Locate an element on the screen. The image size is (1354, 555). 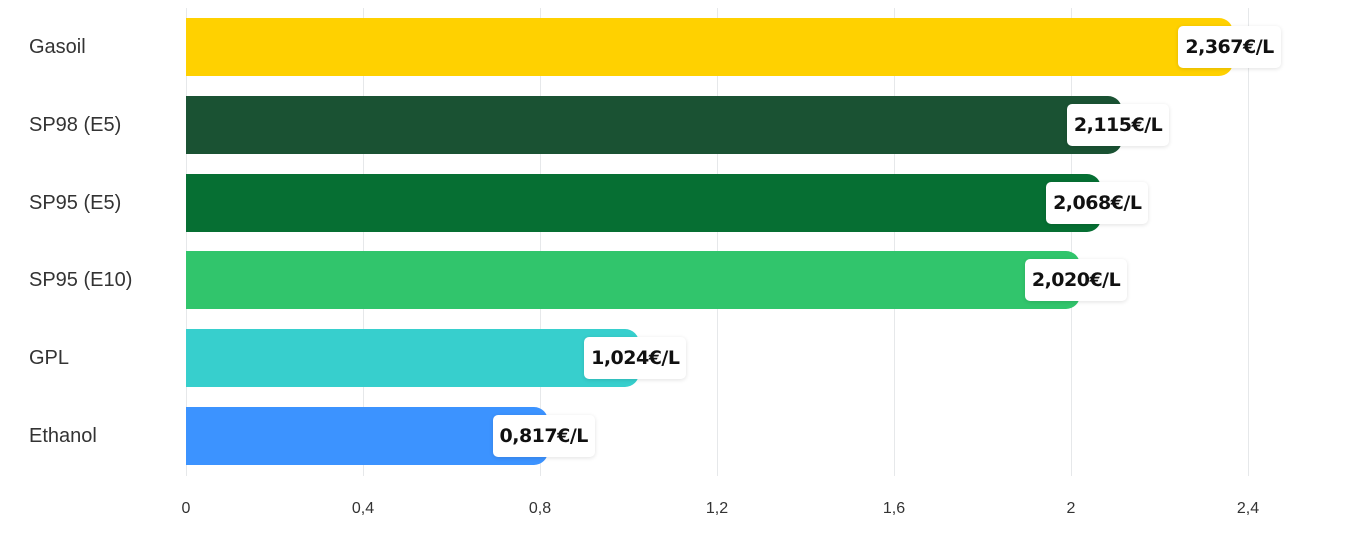
x-tick-label: 2 is located at coordinates (1071, 508).